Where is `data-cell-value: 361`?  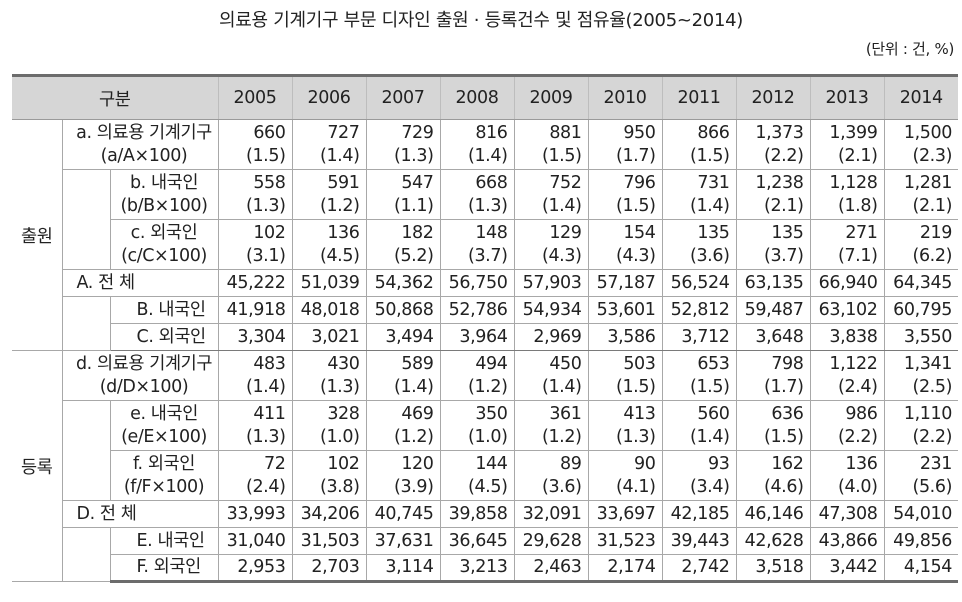 data-cell-value: 361 is located at coordinates (565, 413).